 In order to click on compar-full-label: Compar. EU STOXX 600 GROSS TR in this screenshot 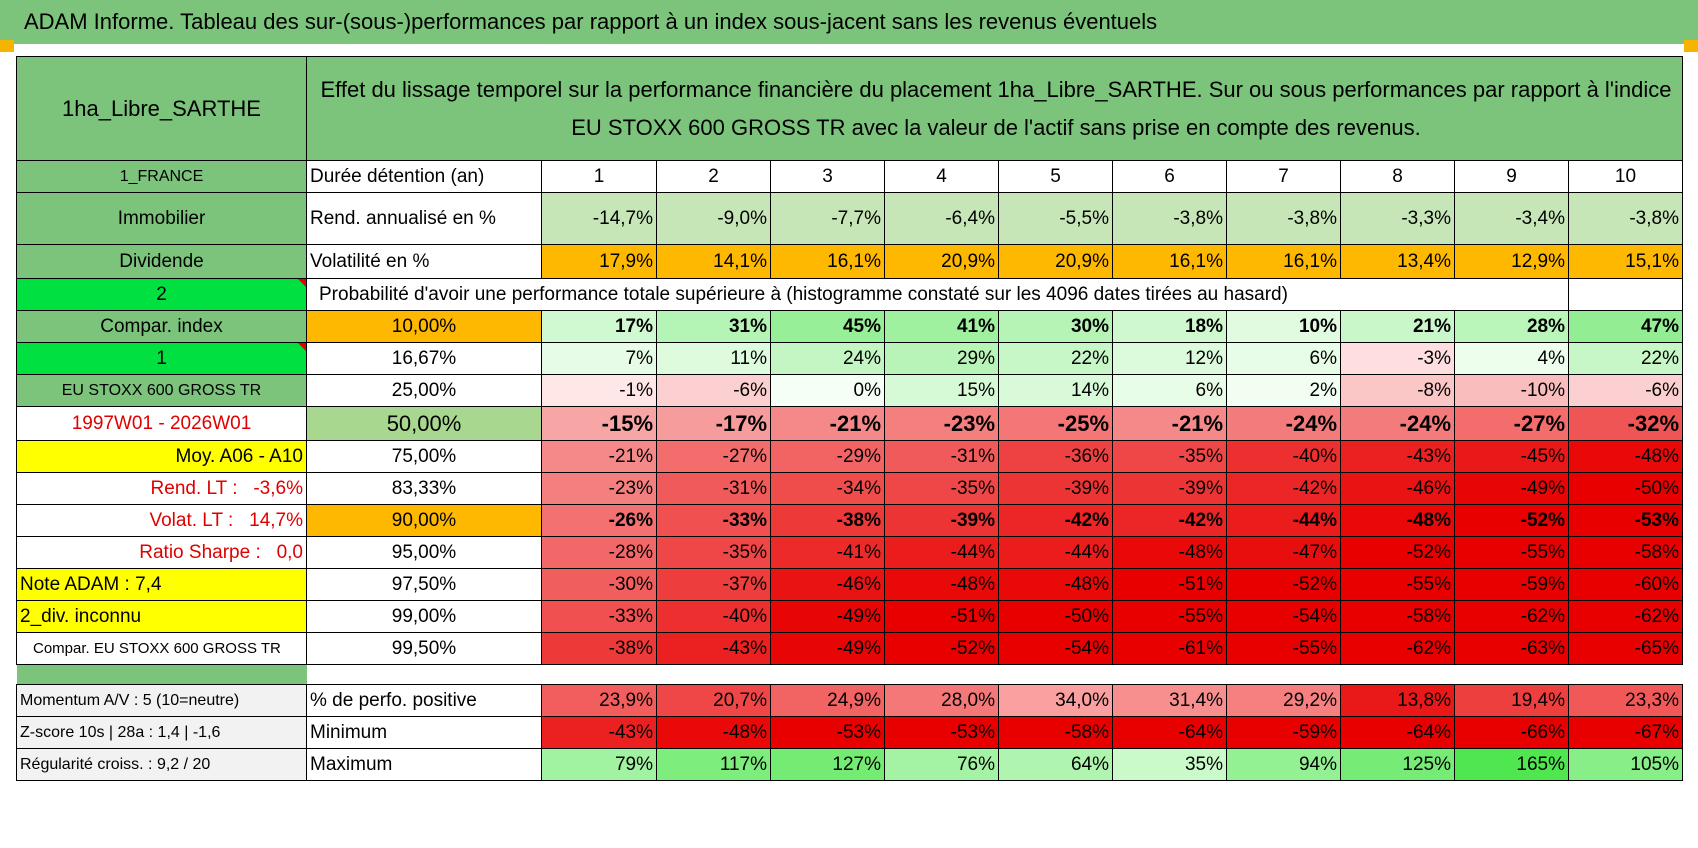, I will do `click(161, 648)`.